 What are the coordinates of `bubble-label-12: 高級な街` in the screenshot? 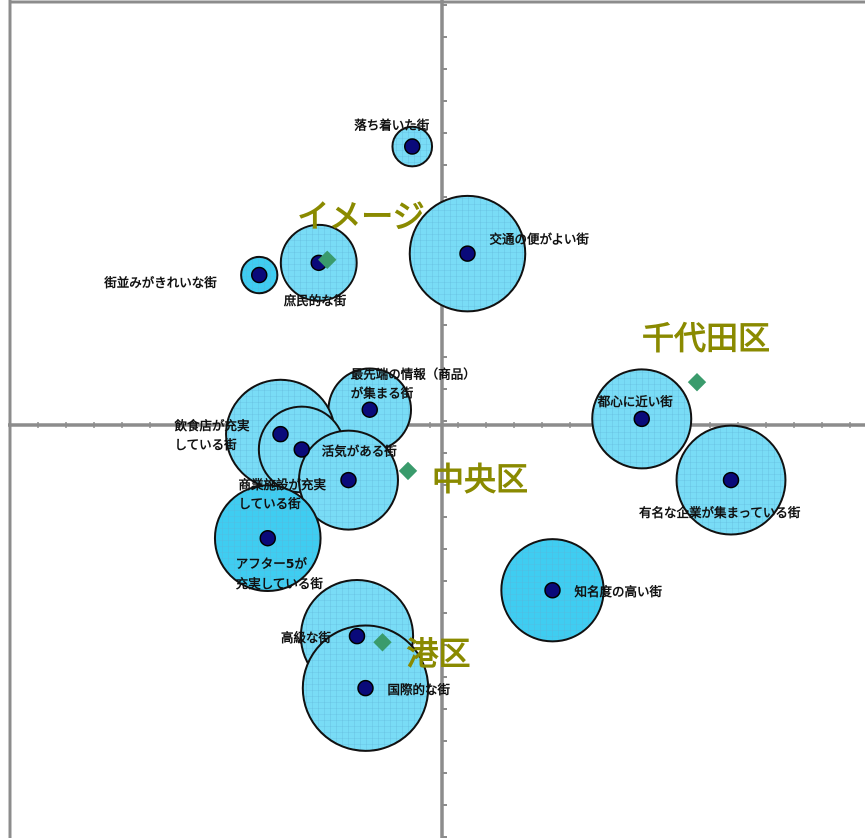 It's located at (306, 637).